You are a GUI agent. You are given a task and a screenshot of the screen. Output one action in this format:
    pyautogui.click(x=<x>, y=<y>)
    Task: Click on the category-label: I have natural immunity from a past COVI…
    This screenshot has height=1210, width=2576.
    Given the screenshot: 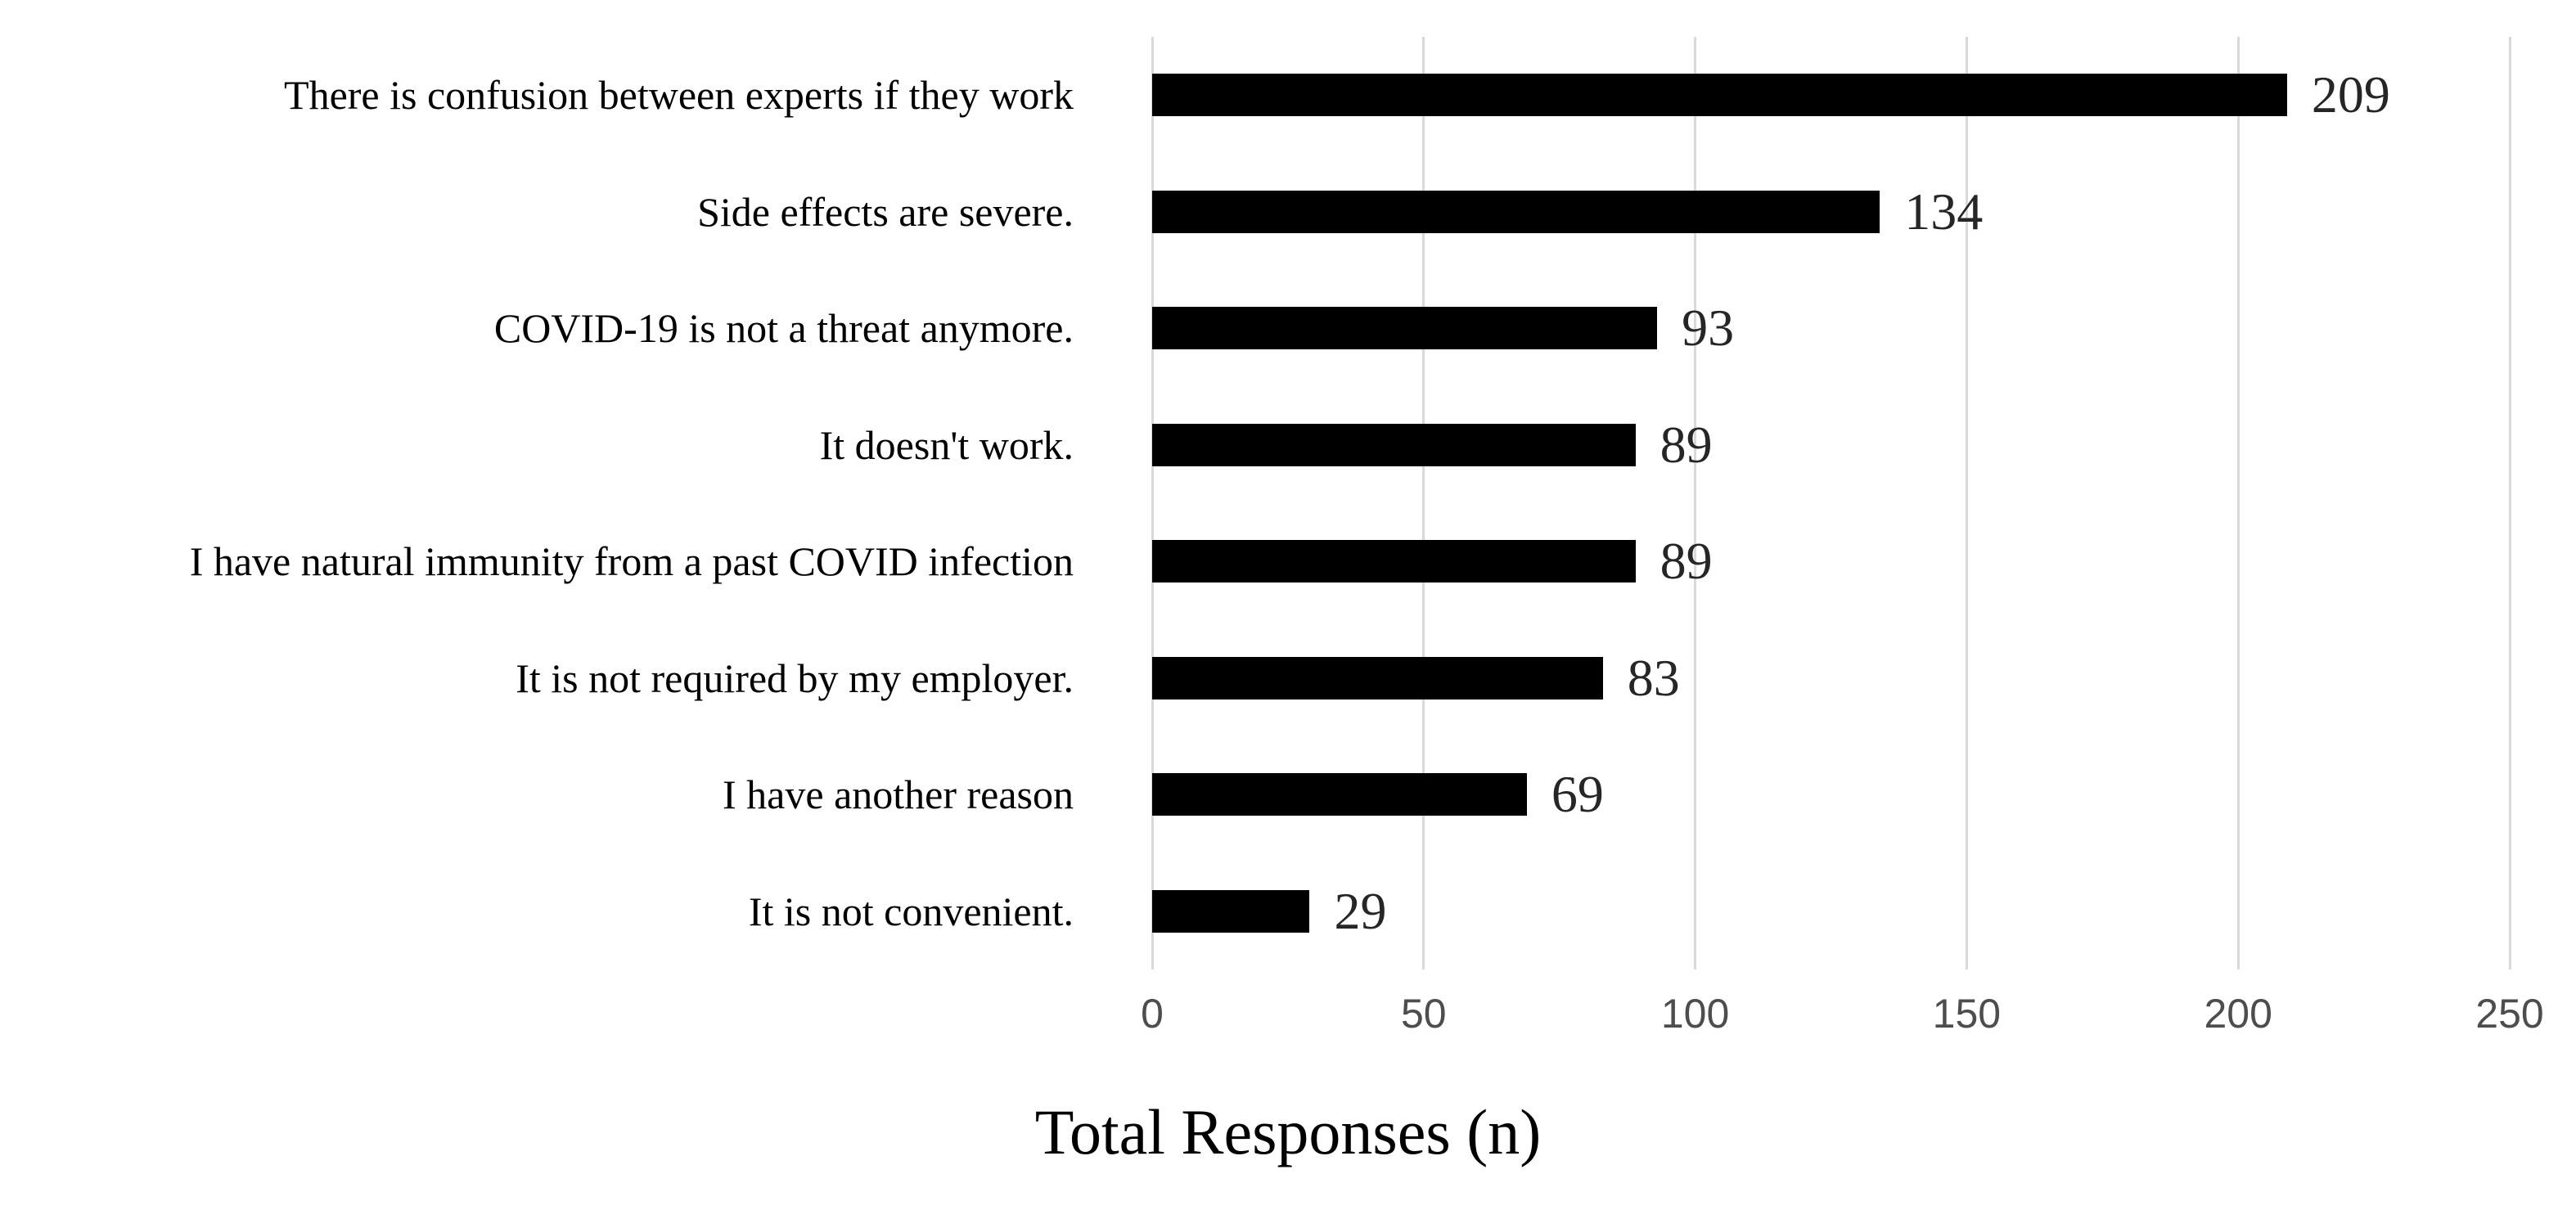 What is the action you would take?
    pyautogui.click(x=631, y=561)
    